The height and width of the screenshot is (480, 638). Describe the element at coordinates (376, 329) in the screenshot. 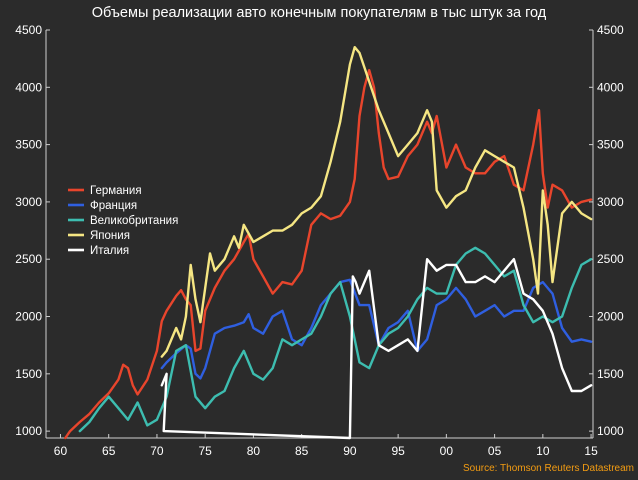

I see `series-line` at that location.